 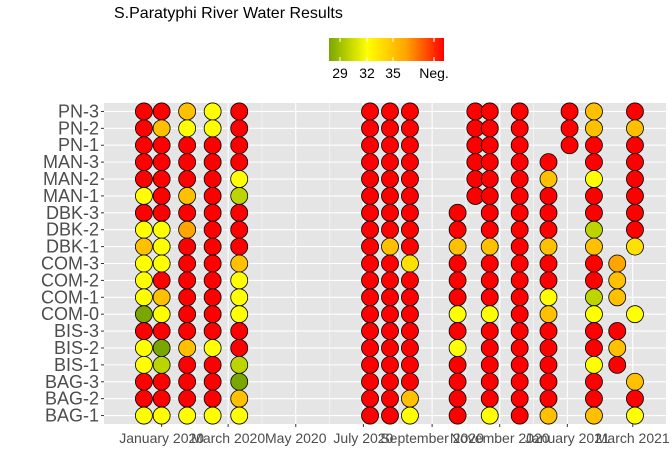 I want to click on legend: 29 32 35 Neg., so click(x=389, y=59).